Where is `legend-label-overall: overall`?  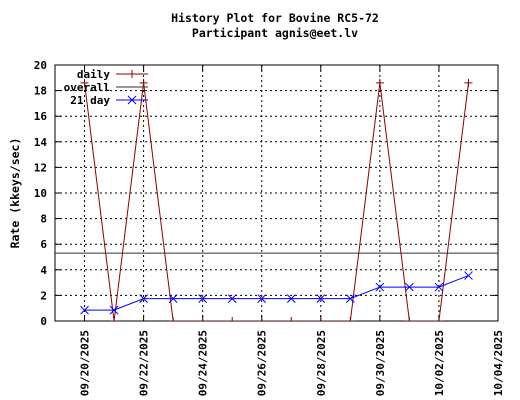 legend-label-overall: overall is located at coordinates (87, 87).